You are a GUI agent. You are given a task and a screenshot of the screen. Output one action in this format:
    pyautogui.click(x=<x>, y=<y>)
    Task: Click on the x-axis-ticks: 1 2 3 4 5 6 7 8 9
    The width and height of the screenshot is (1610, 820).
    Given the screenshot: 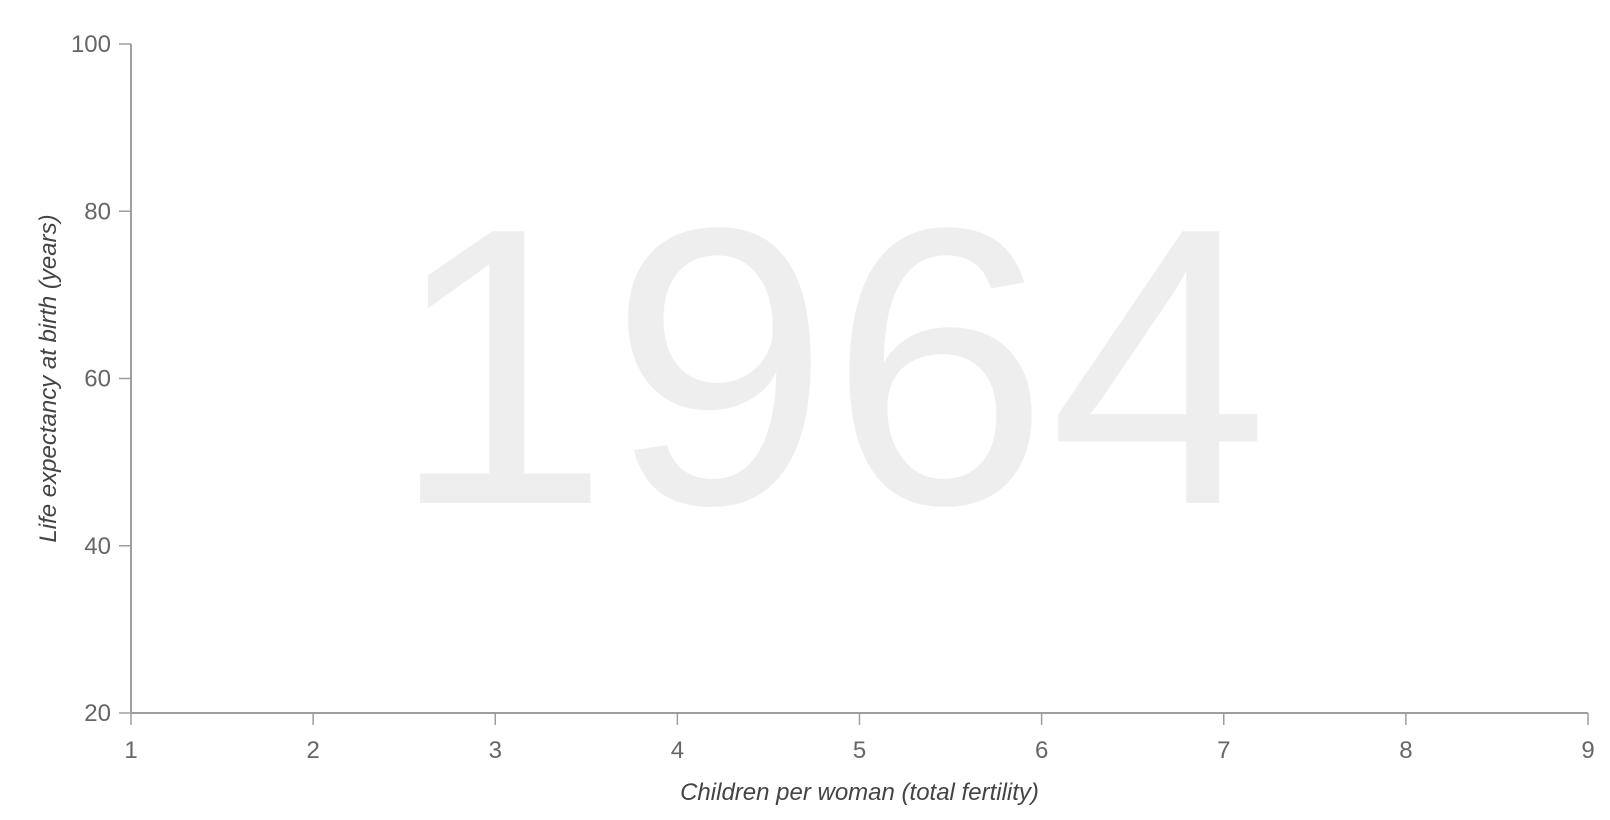 What is the action you would take?
    pyautogui.click(x=859, y=738)
    